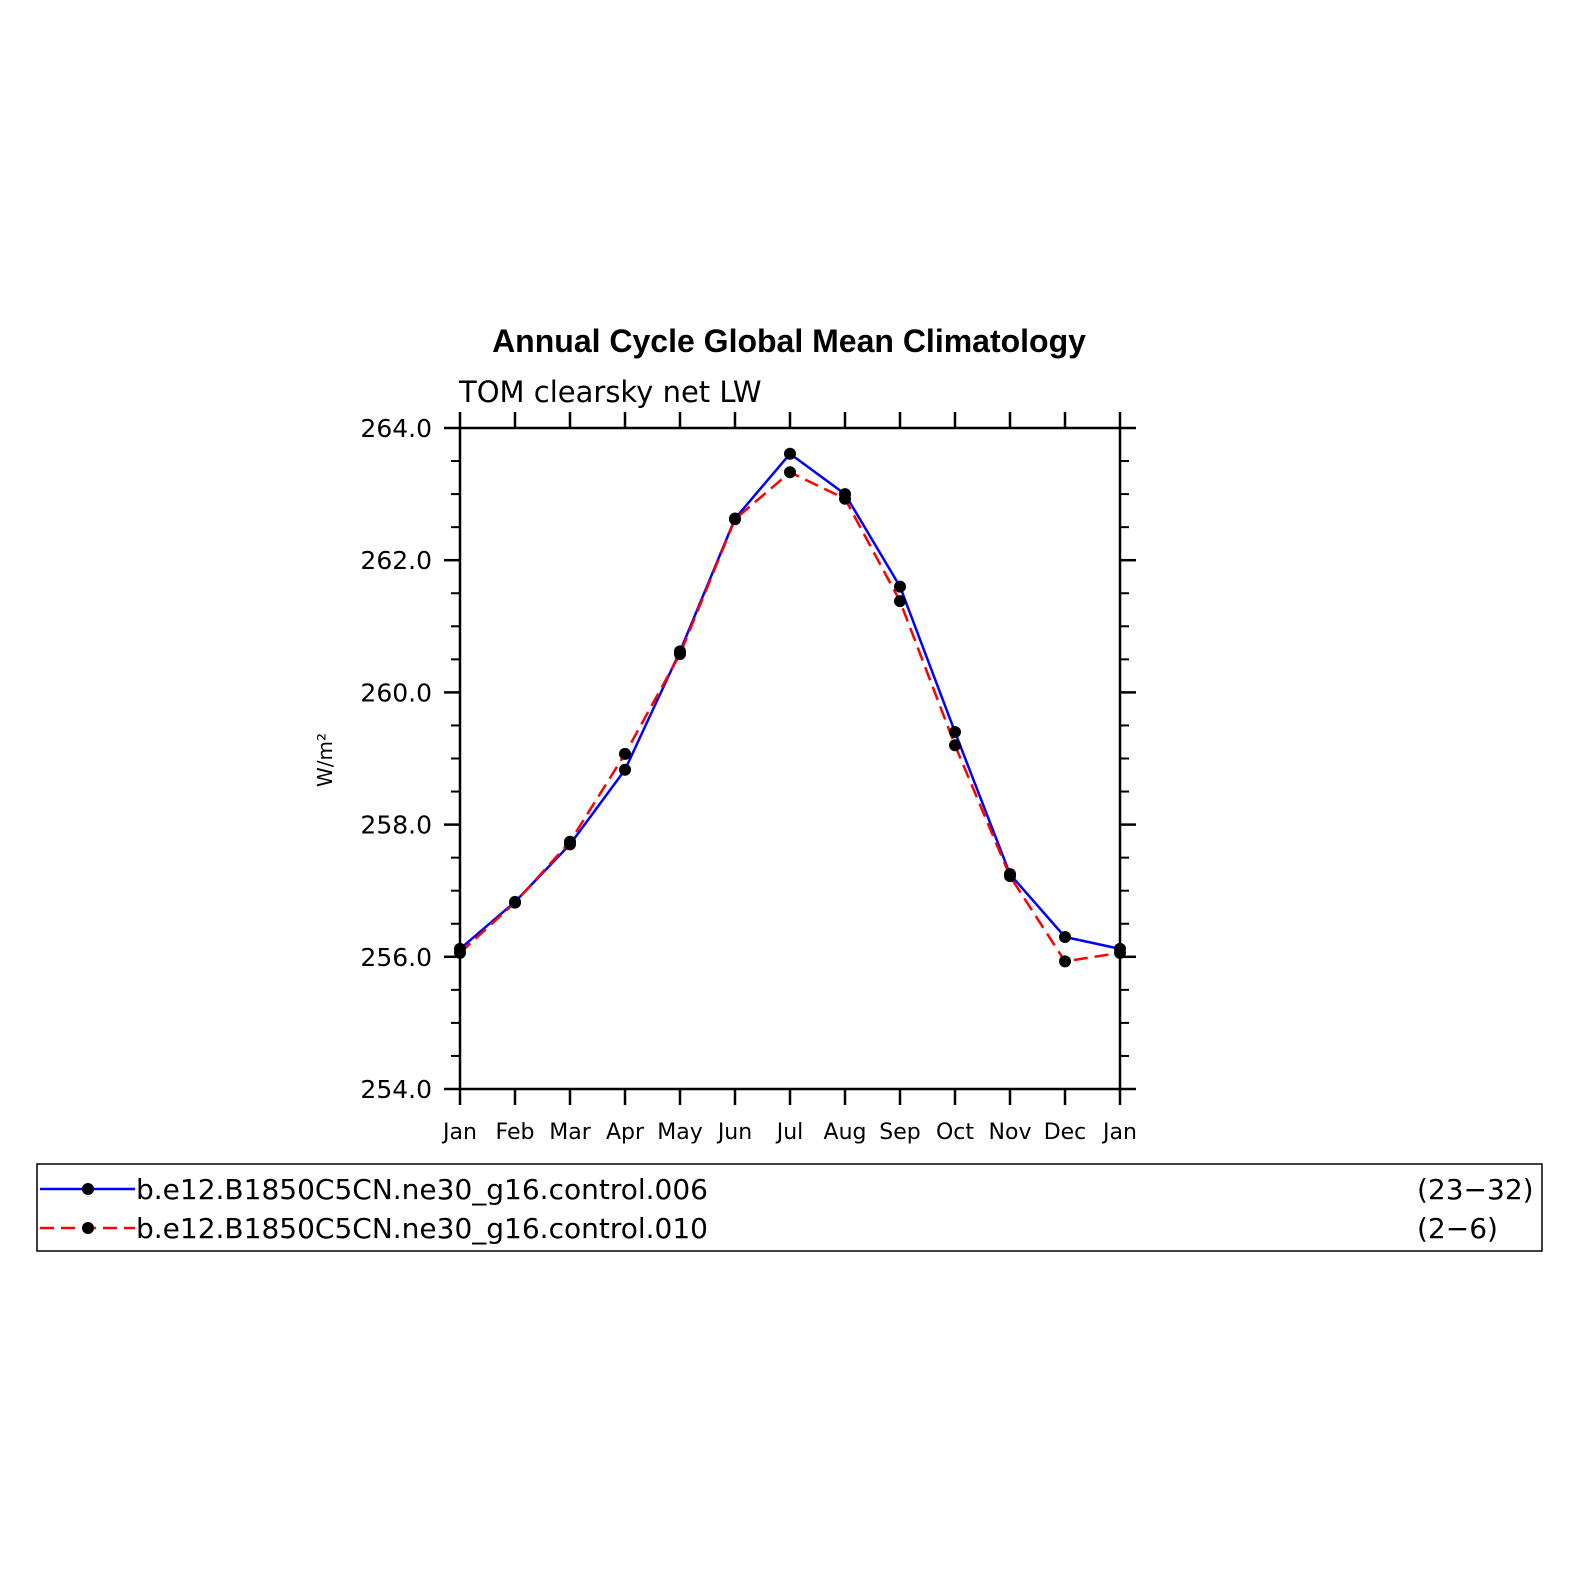 This screenshot has width=1575, height=1575. What do you see at coordinates (679, 1132) in the screenshot?
I see `x-tick-label: May` at bounding box center [679, 1132].